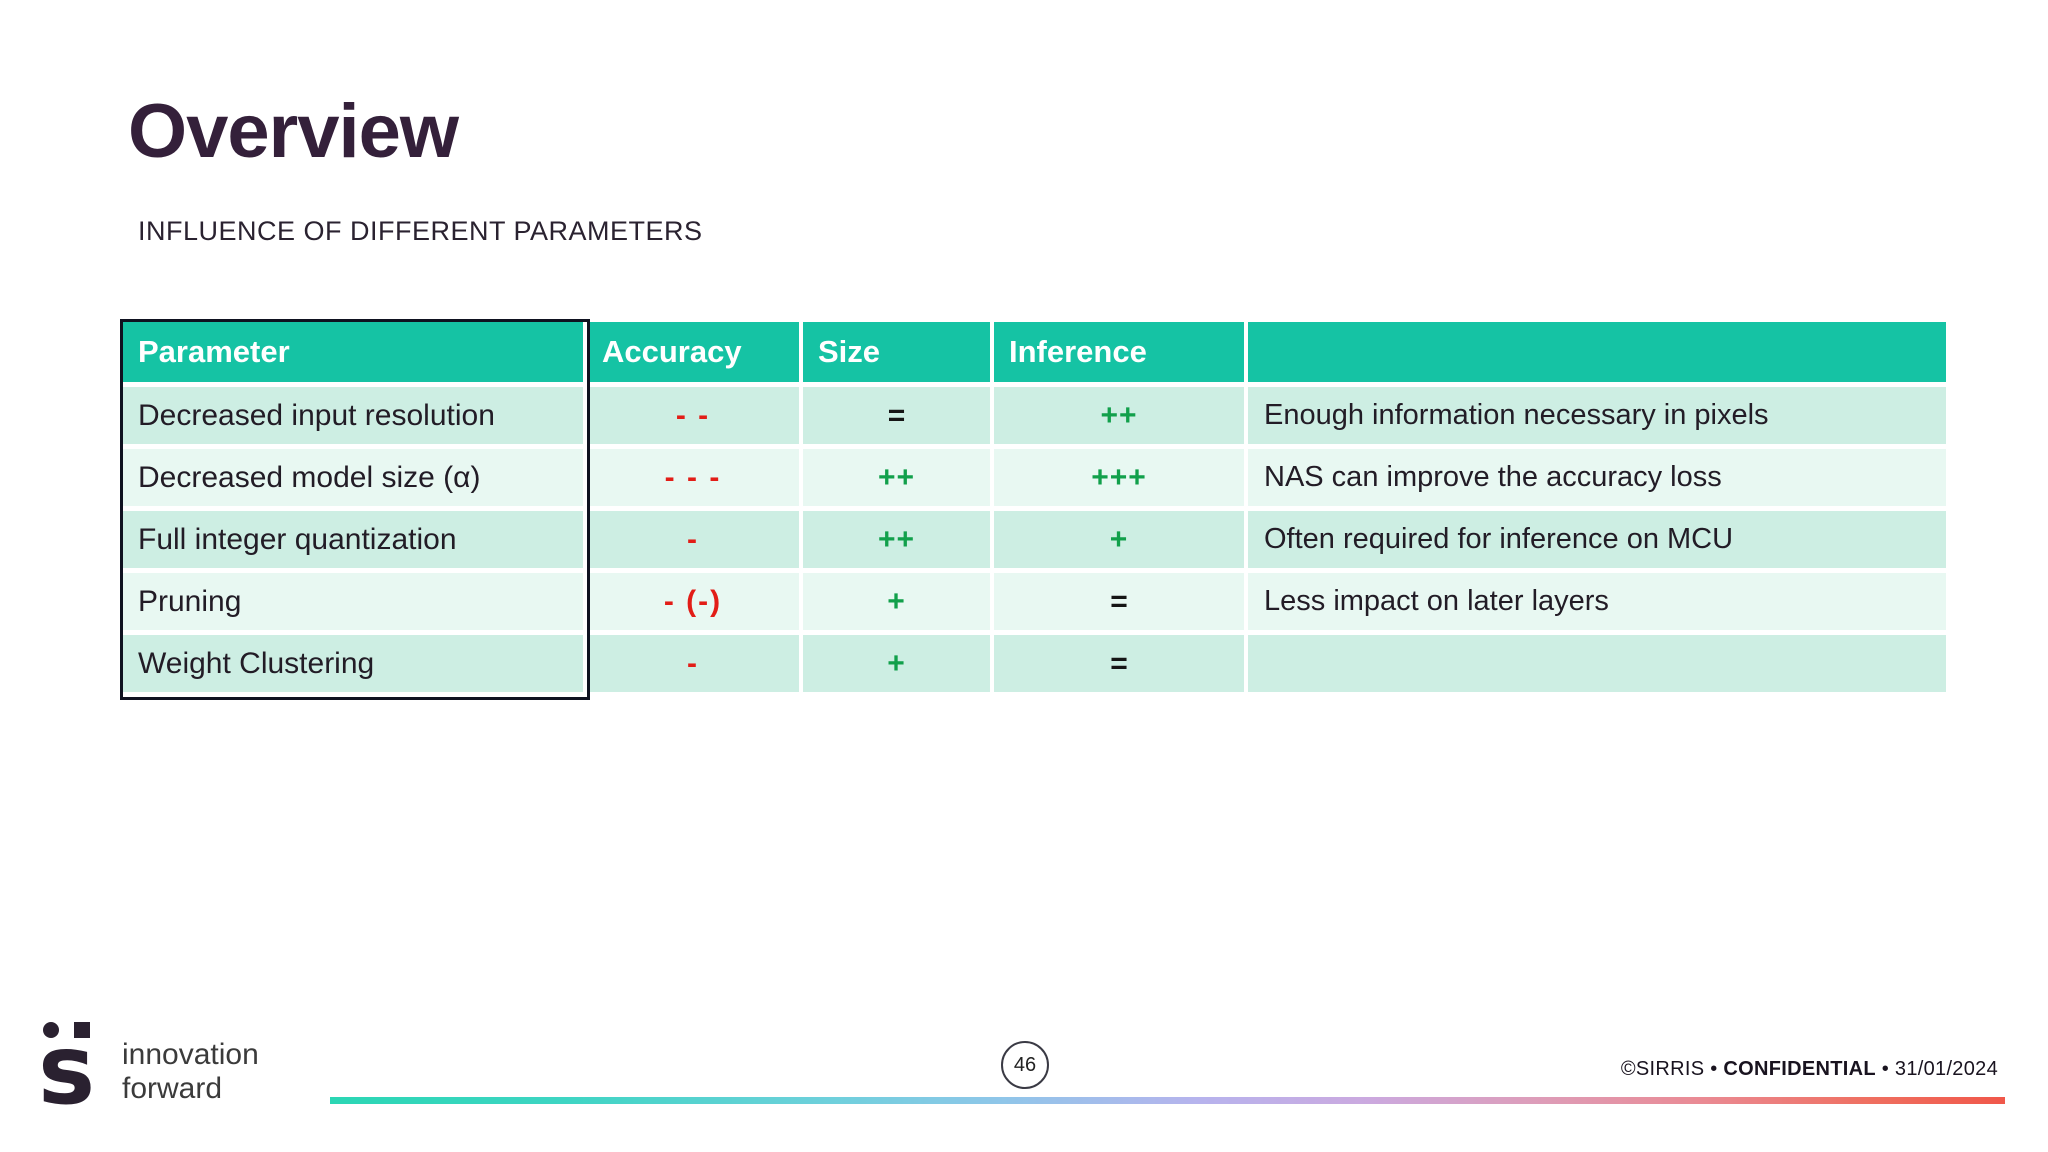 The height and width of the screenshot is (1152, 2048). Describe the element at coordinates (1672, 1069) in the screenshot. I see `copyright-prefix: ©SIRRIS •` at that location.